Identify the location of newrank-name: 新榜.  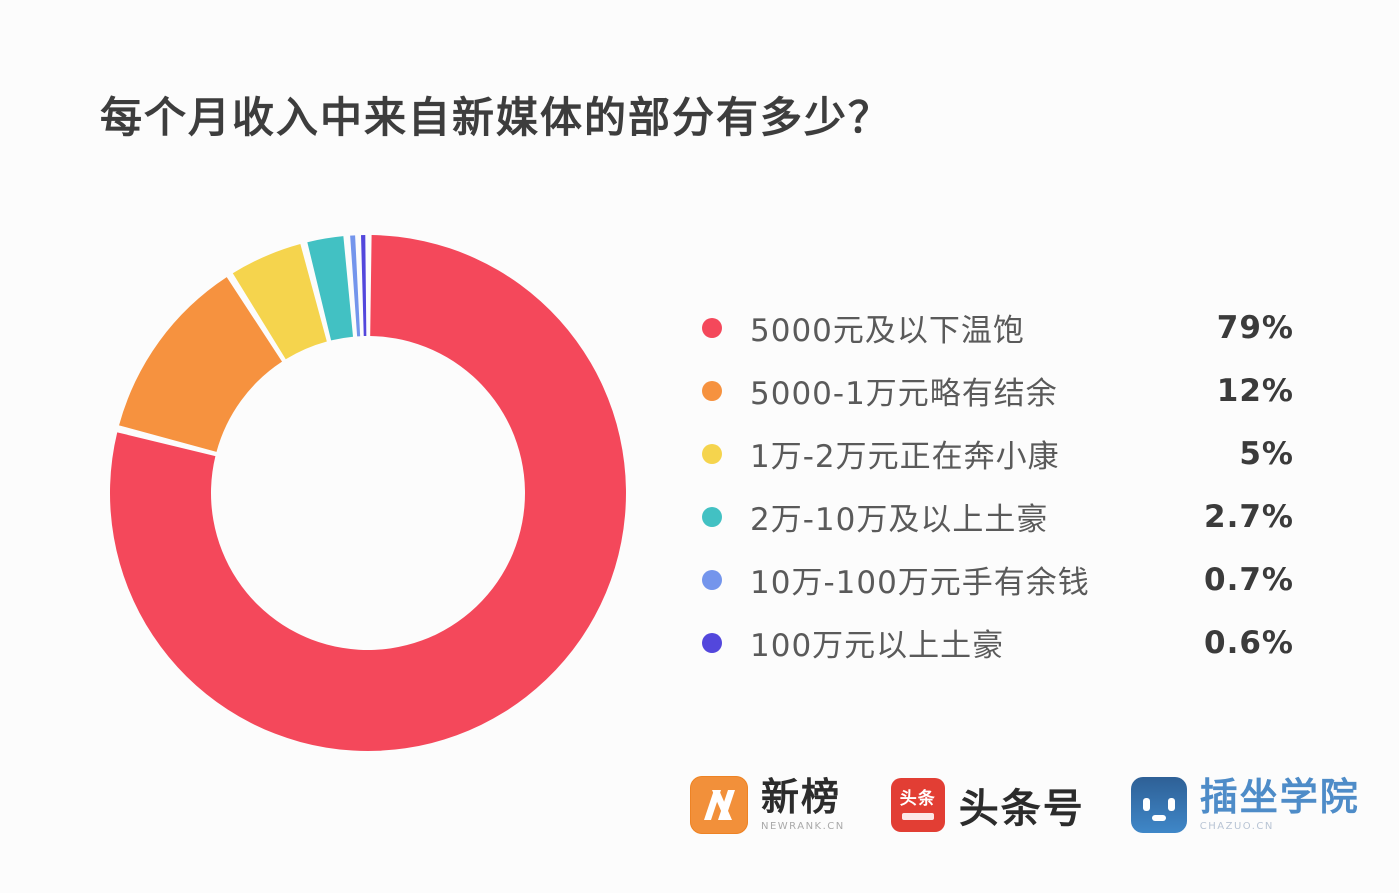
(801, 796).